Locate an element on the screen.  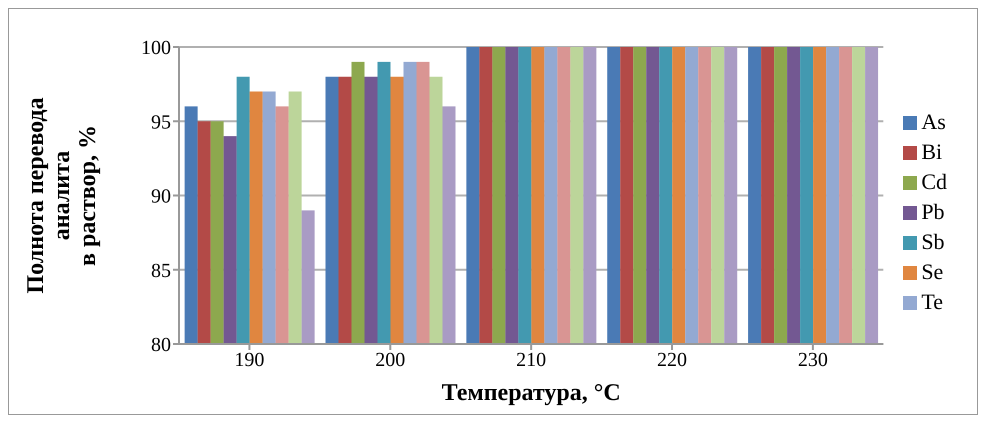
legend-label: Pb is located at coordinates (933, 211).